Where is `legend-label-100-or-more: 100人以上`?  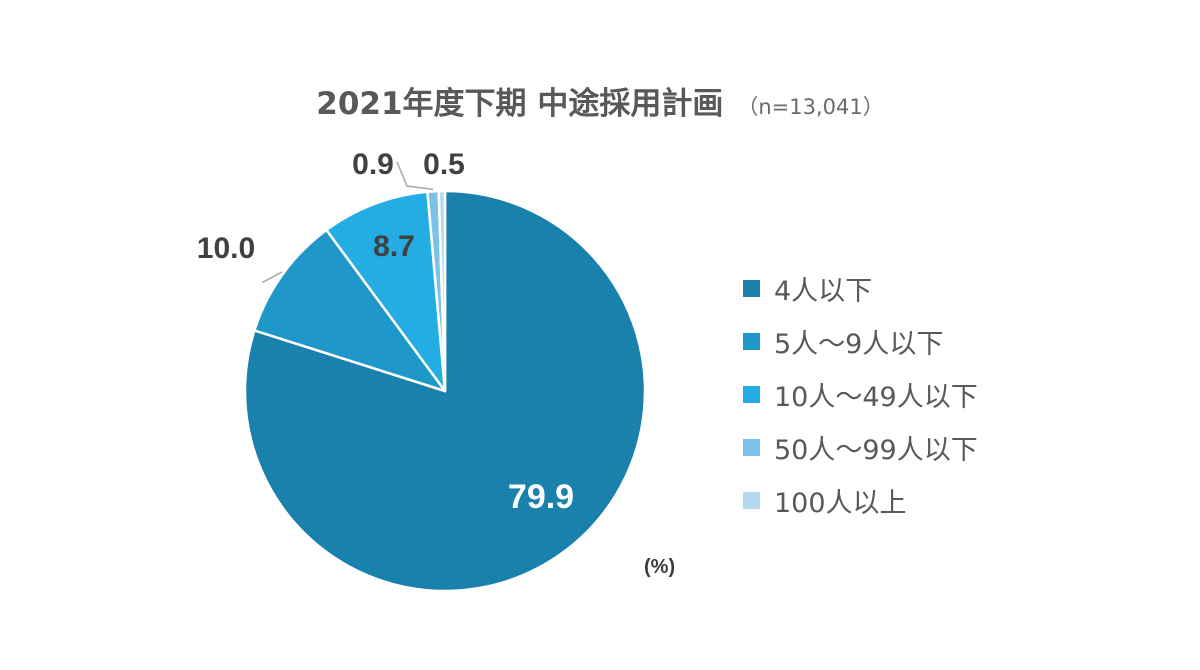 legend-label-100-or-more: 100人以上 is located at coordinates (840, 503).